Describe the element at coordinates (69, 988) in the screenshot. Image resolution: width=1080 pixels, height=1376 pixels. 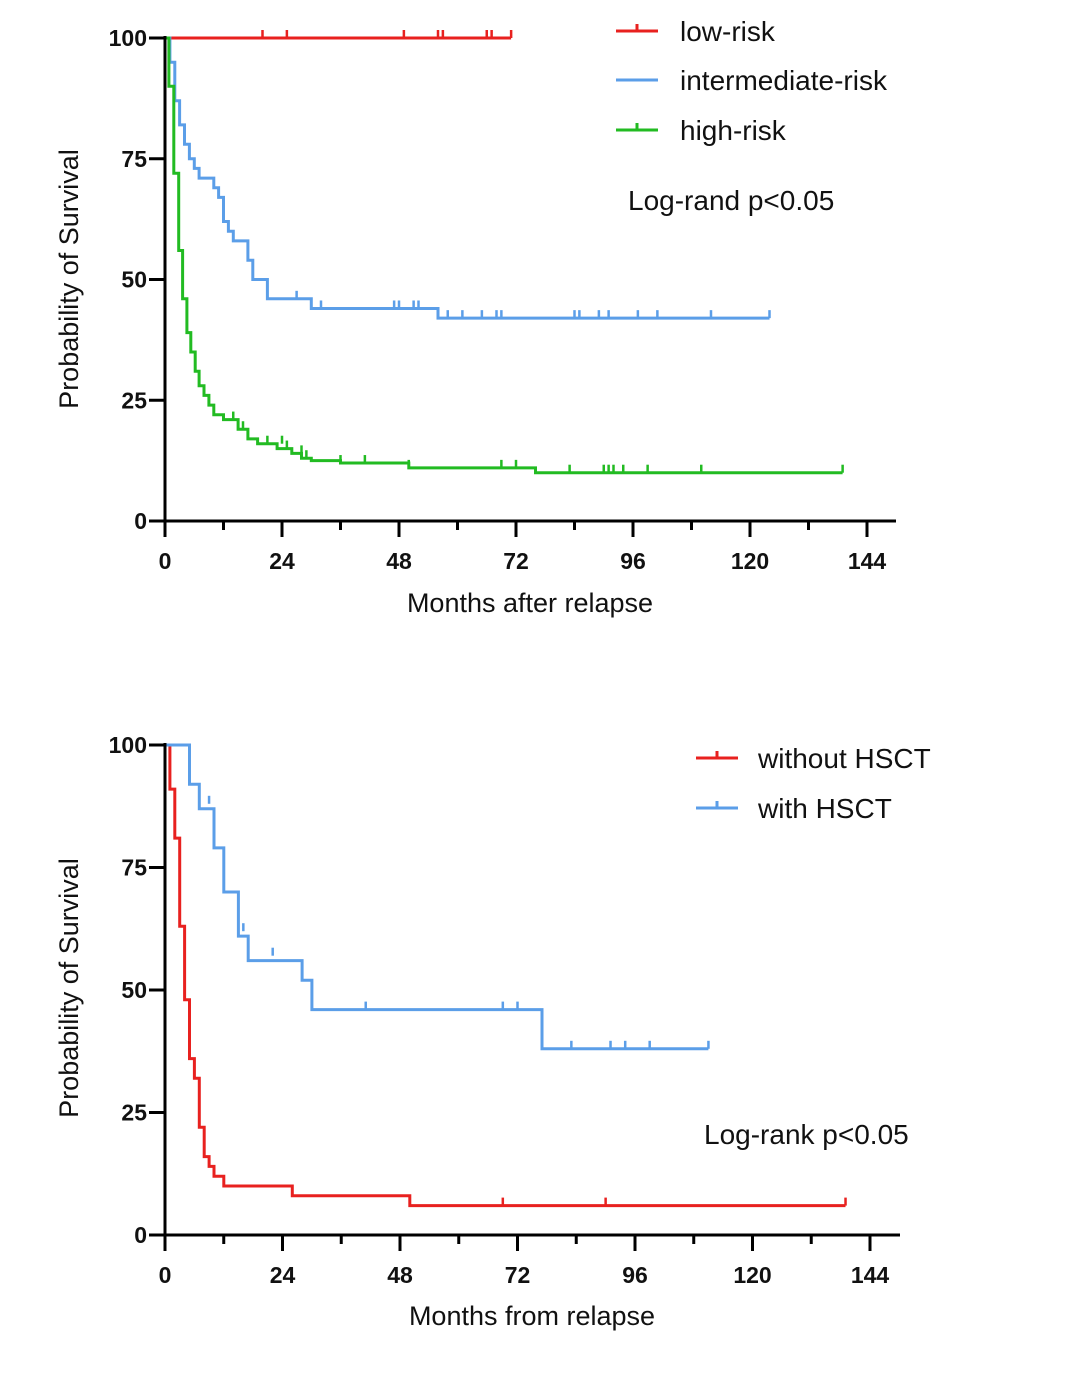
I see `chart-2-y-axis-label: Probability of Survival` at that location.